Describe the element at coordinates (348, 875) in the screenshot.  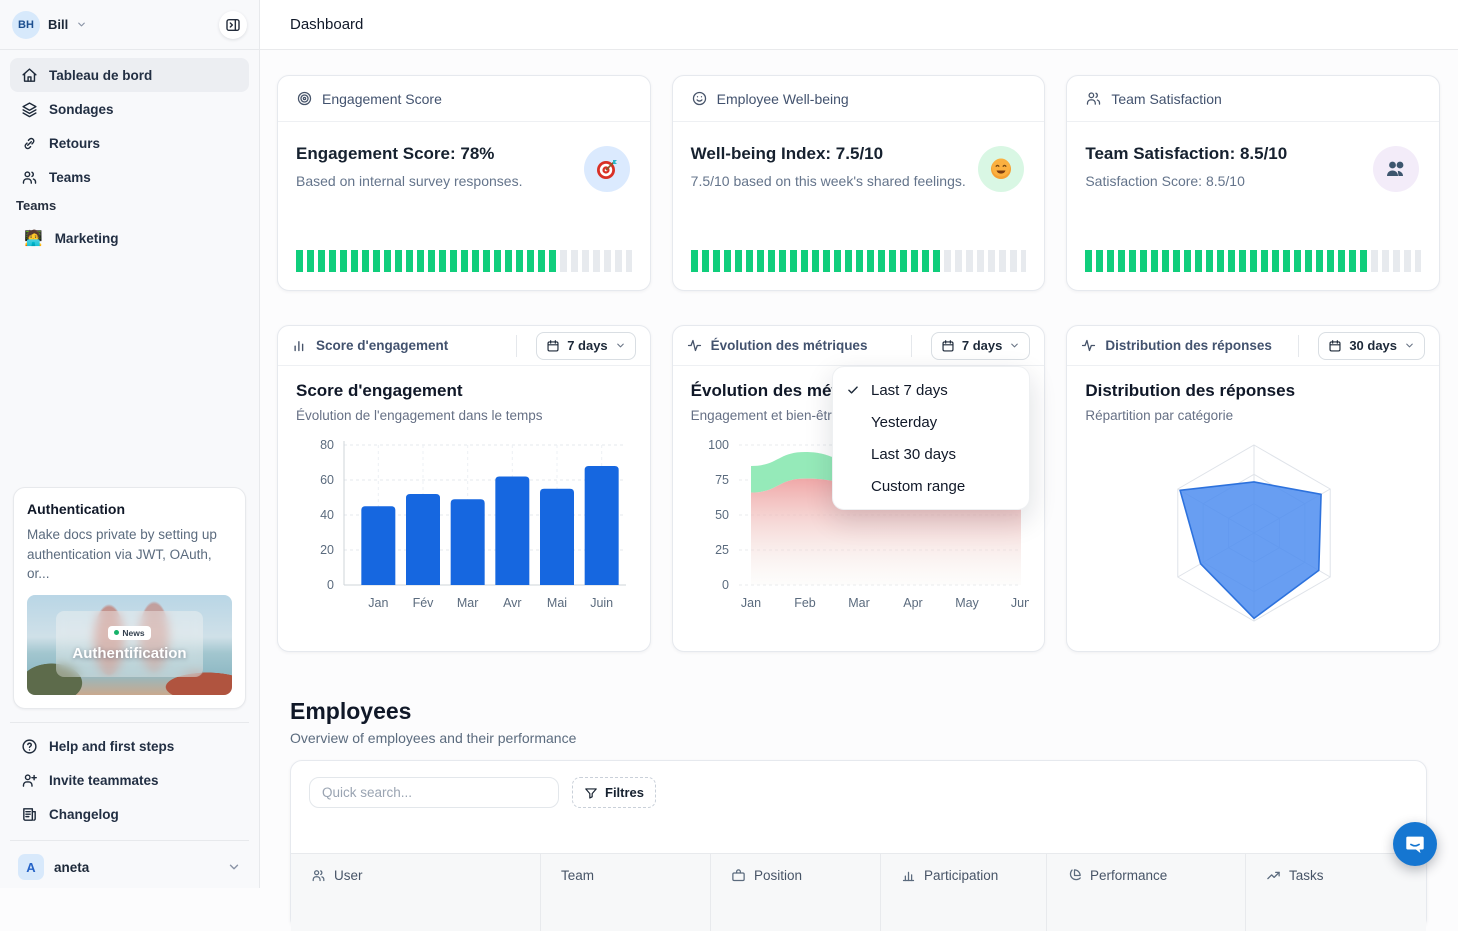
I see `column-label: User` at that location.